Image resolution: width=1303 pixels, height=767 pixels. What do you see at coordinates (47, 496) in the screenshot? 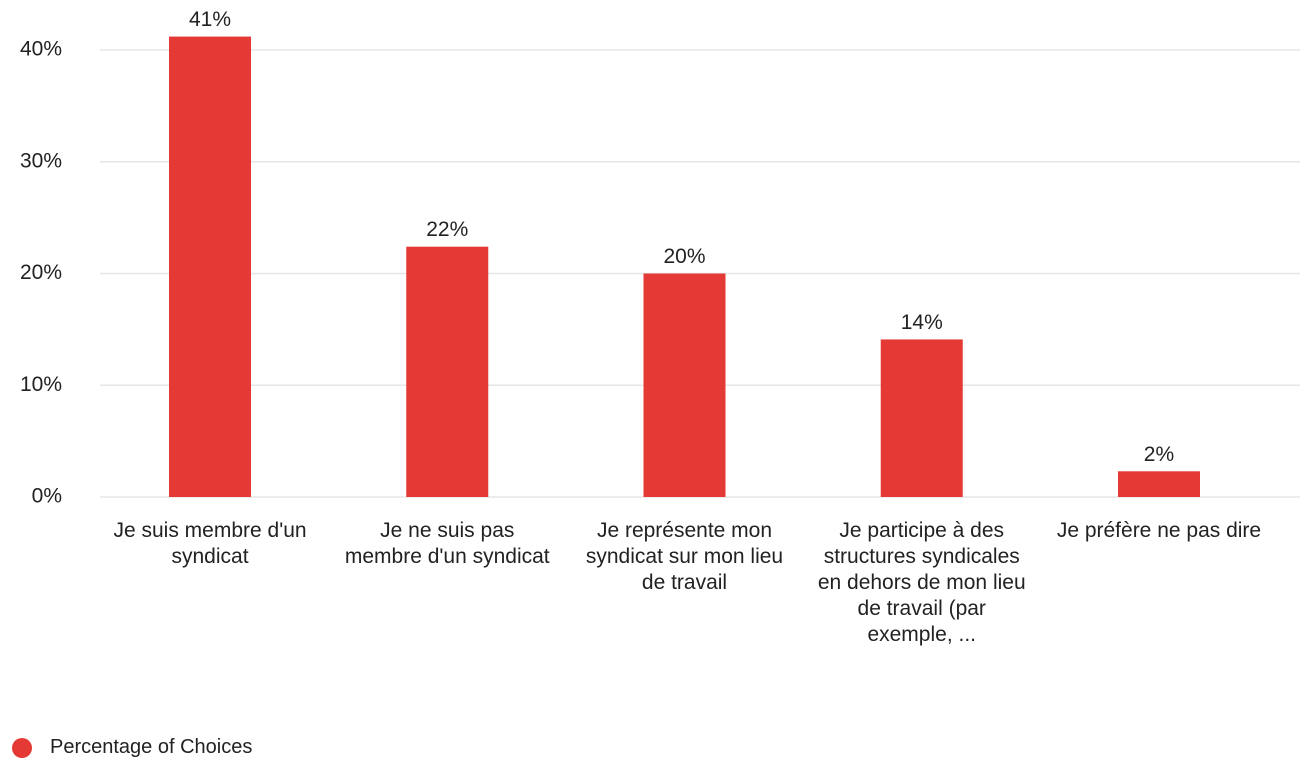
I see `y-tick-label: 0%` at bounding box center [47, 496].